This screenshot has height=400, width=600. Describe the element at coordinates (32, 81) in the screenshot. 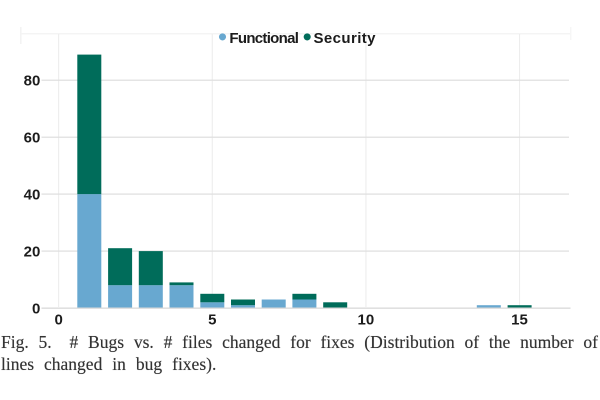

I see `svg-text: 80` at that location.